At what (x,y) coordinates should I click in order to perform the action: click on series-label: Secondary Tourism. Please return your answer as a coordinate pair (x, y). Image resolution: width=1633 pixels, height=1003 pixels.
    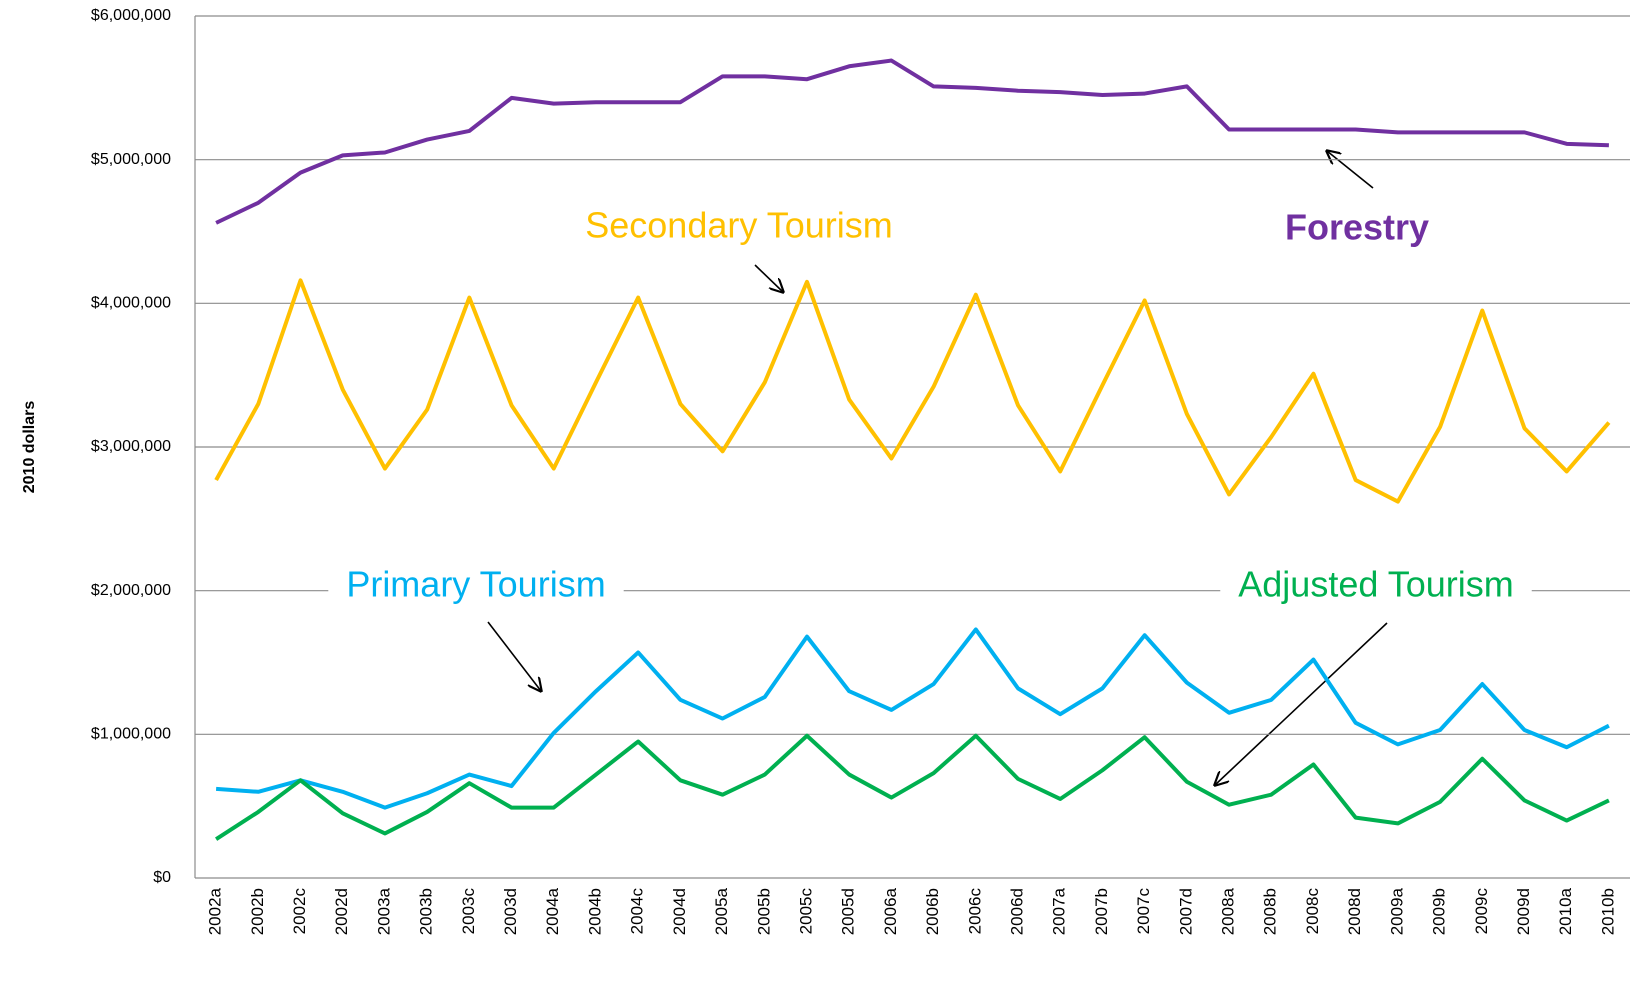
    Looking at the image, I should click on (738, 225).